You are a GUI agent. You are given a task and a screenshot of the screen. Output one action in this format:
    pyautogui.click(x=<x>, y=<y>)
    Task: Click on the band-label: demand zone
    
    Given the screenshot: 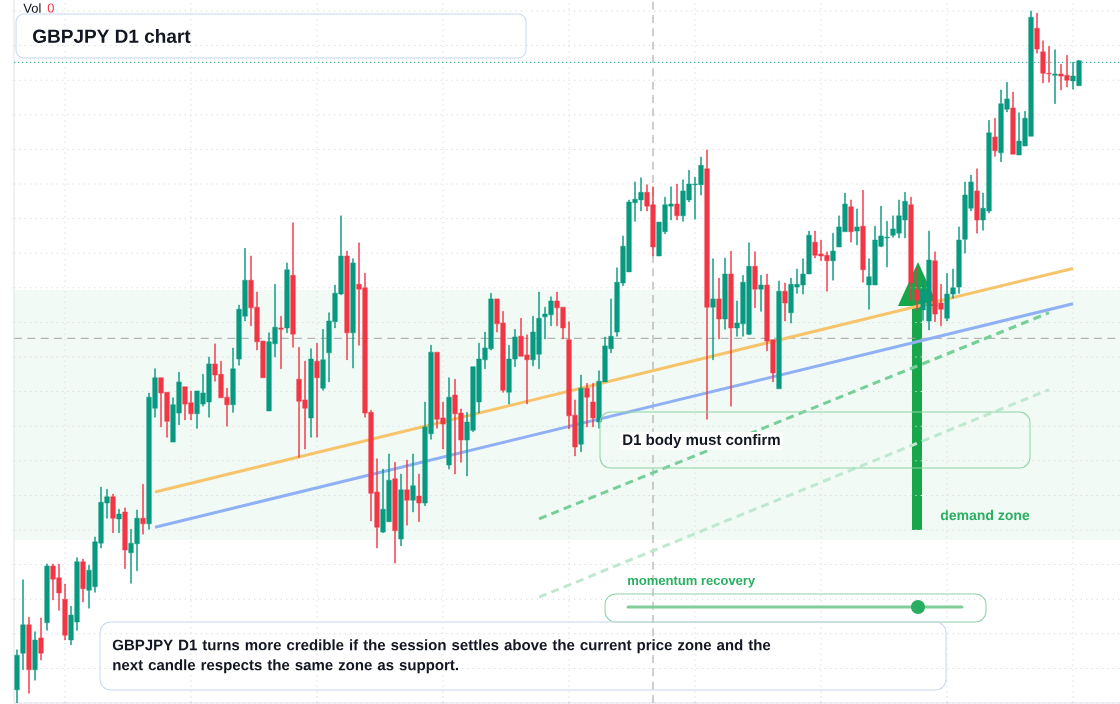 What is the action you would take?
    pyautogui.click(x=985, y=515)
    